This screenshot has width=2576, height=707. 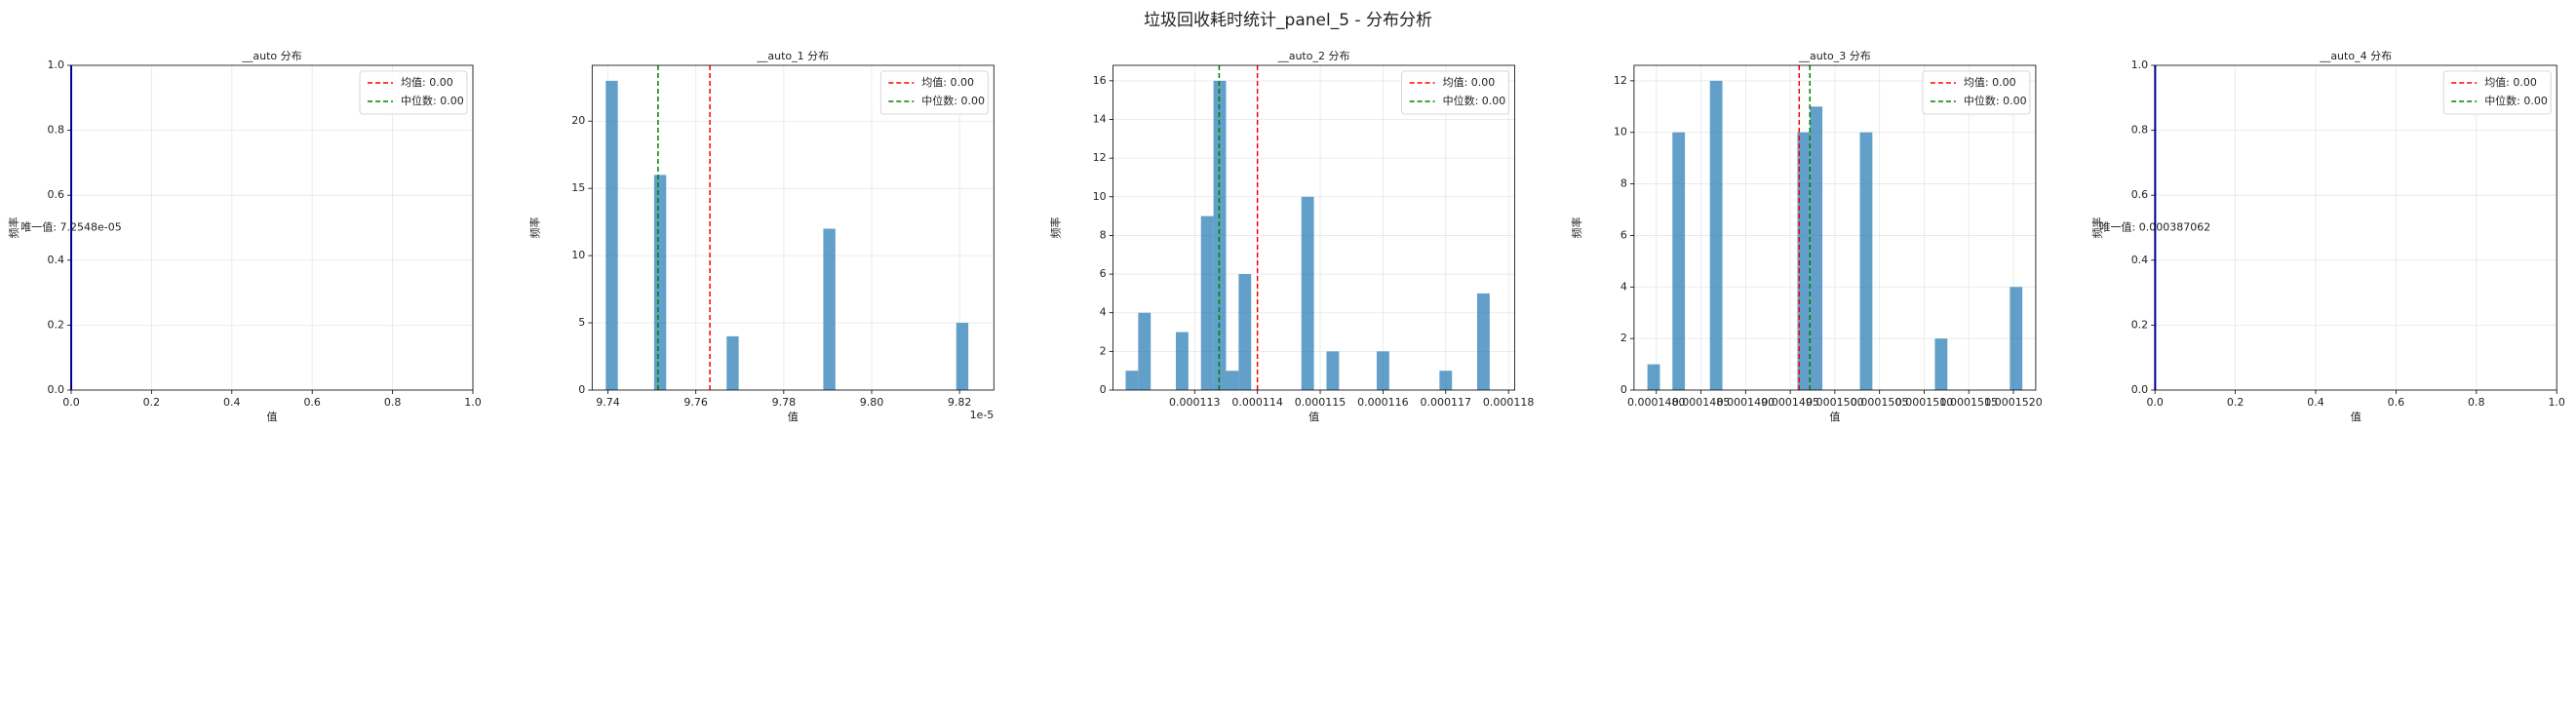 I want to click on panel-title: __auto_4 分布, so click(x=2355, y=56).